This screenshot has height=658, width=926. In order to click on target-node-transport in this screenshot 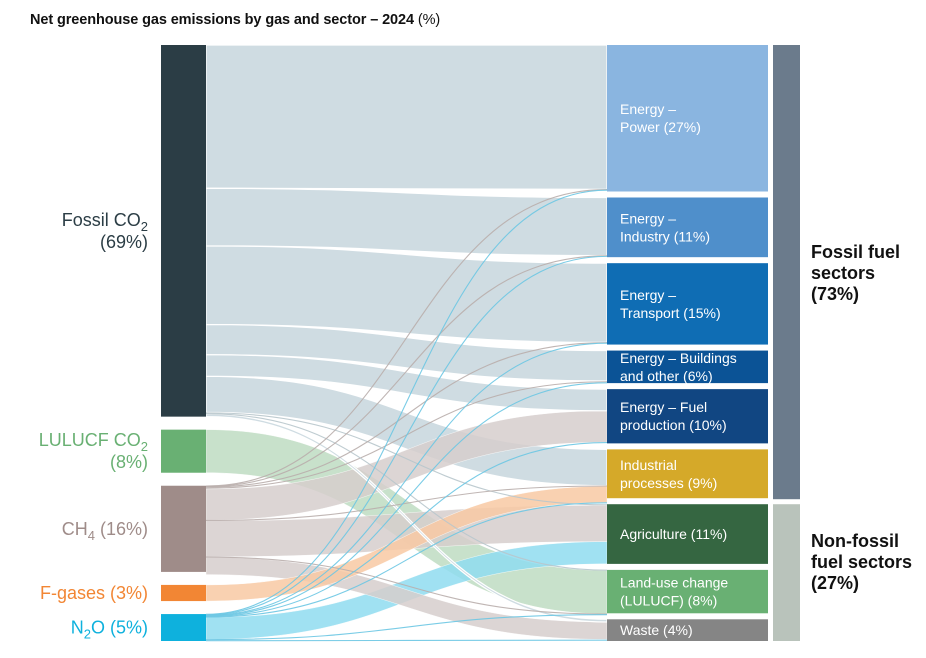, I will do `click(687, 304)`.